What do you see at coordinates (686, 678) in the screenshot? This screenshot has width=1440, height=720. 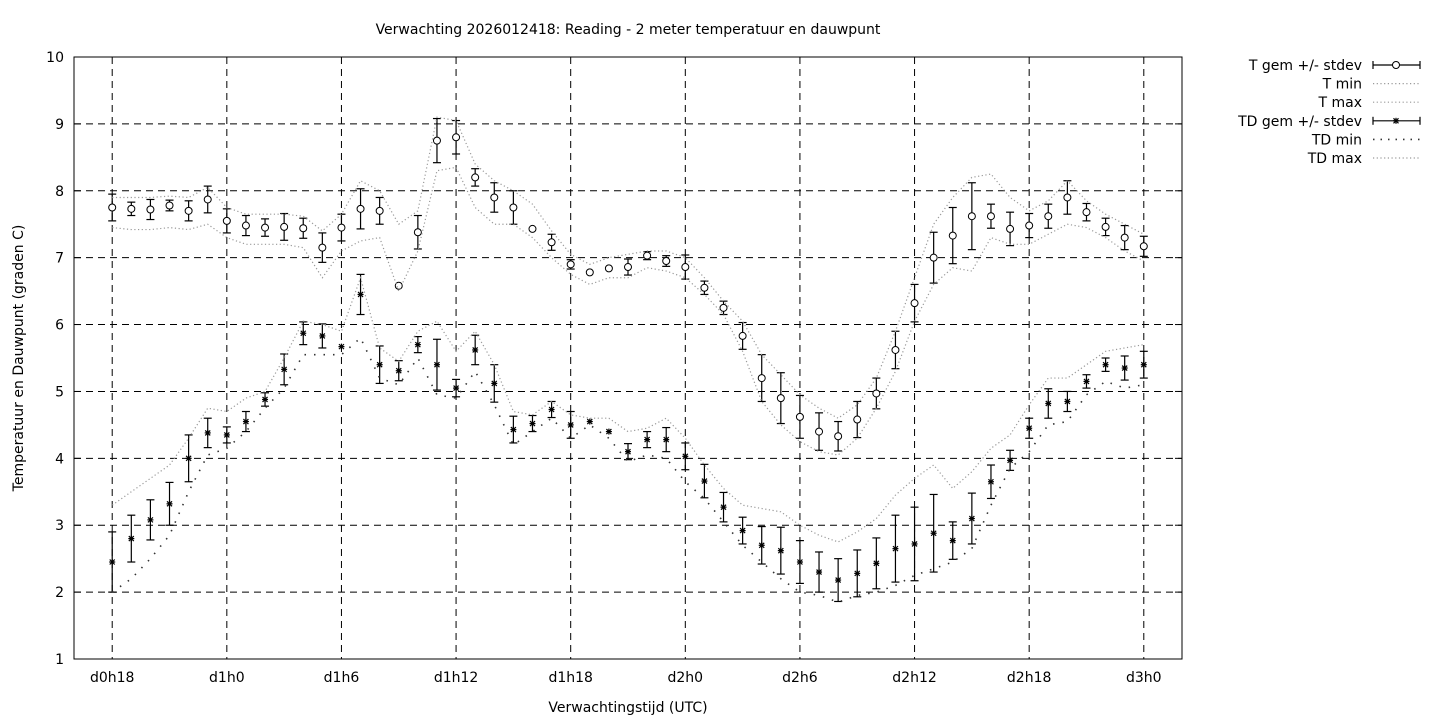 I see `x-tick-label: d2h0` at bounding box center [686, 678].